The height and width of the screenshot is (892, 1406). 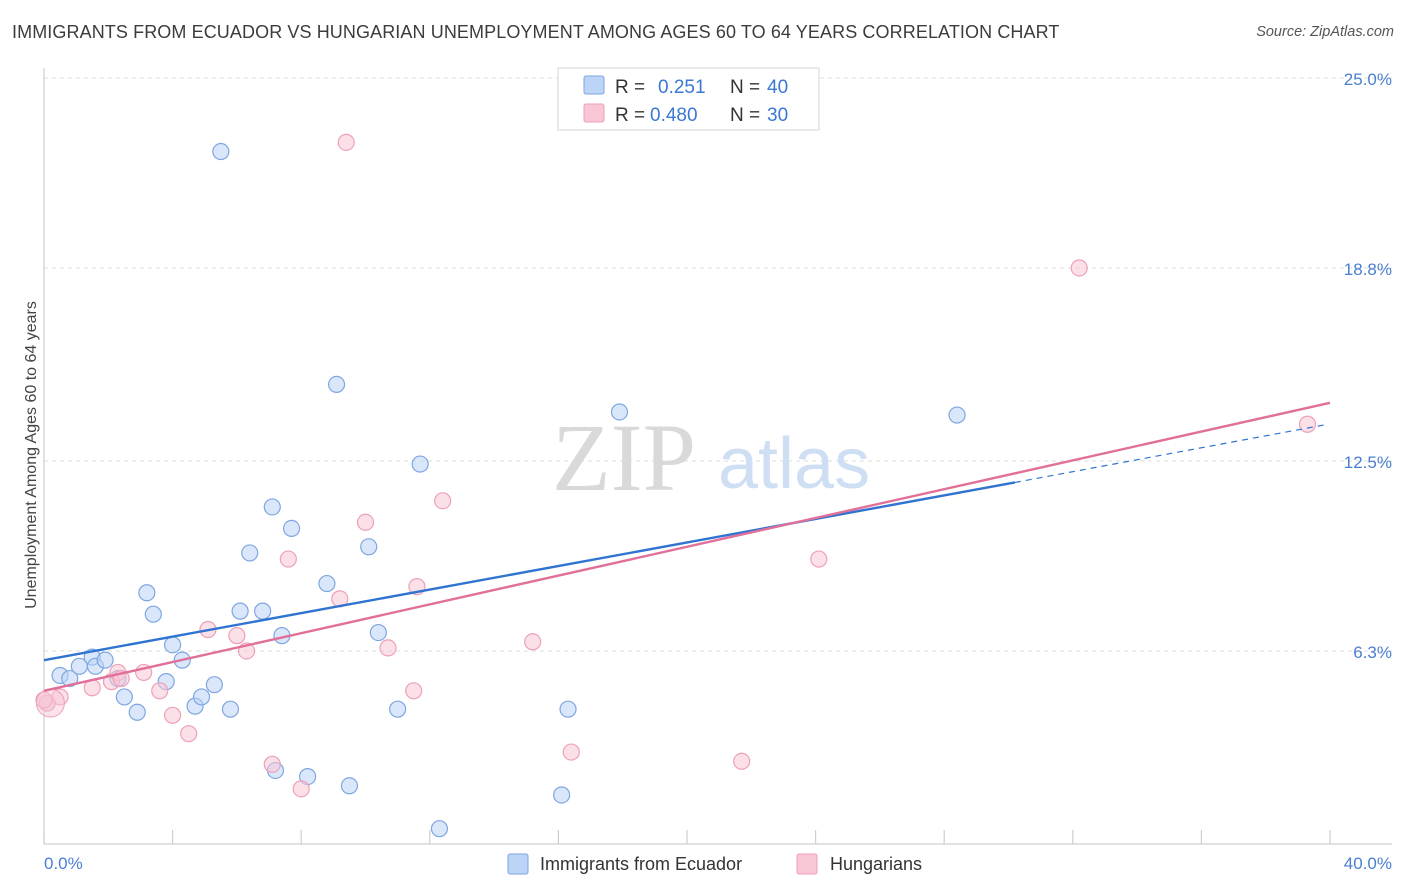 What do you see at coordinates (1368, 462) in the screenshot?
I see `y-tick-label: 12.5%` at bounding box center [1368, 462].